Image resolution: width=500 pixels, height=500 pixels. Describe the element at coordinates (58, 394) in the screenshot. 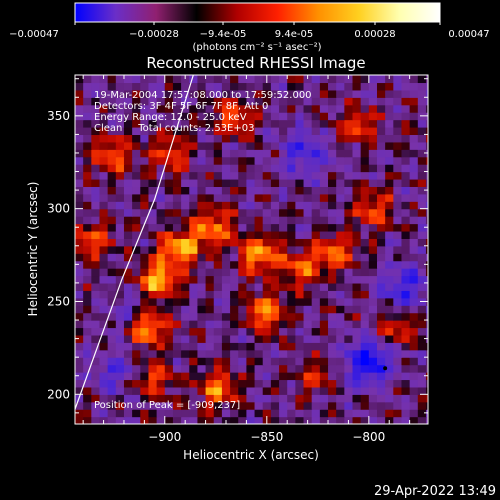

I see `y-axis-tick-label: 200` at that location.